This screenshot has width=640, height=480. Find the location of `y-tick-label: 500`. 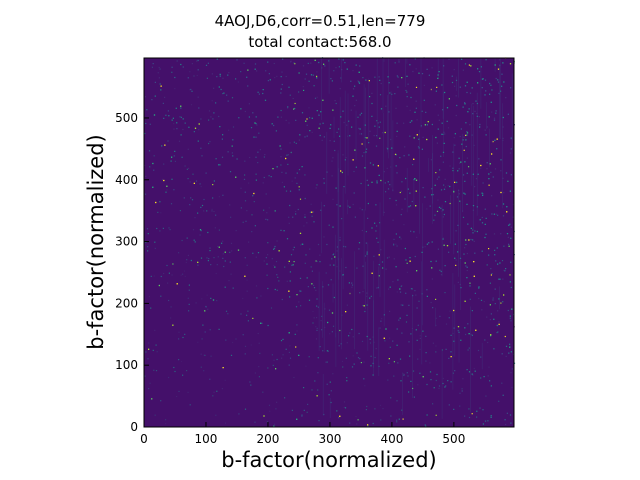

y-tick-label: 500 is located at coordinates (126, 118).